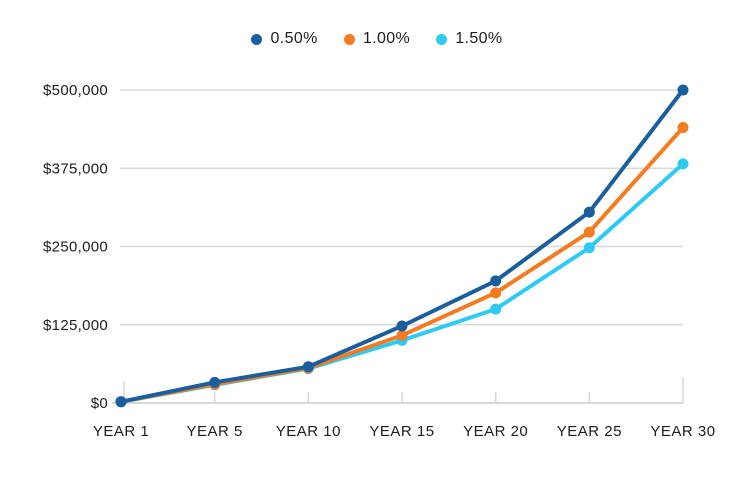  What do you see at coordinates (589, 248) in the screenshot?
I see `data-point-1.50%-year-25` at bounding box center [589, 248].